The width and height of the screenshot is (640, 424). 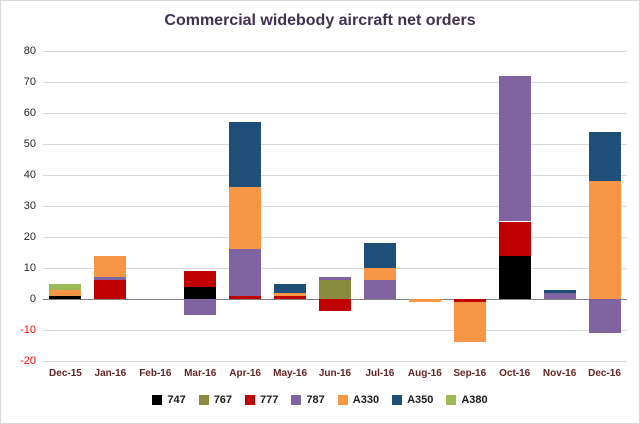 I want to click on y-axis-label: 20, so click(x=29, y=237).